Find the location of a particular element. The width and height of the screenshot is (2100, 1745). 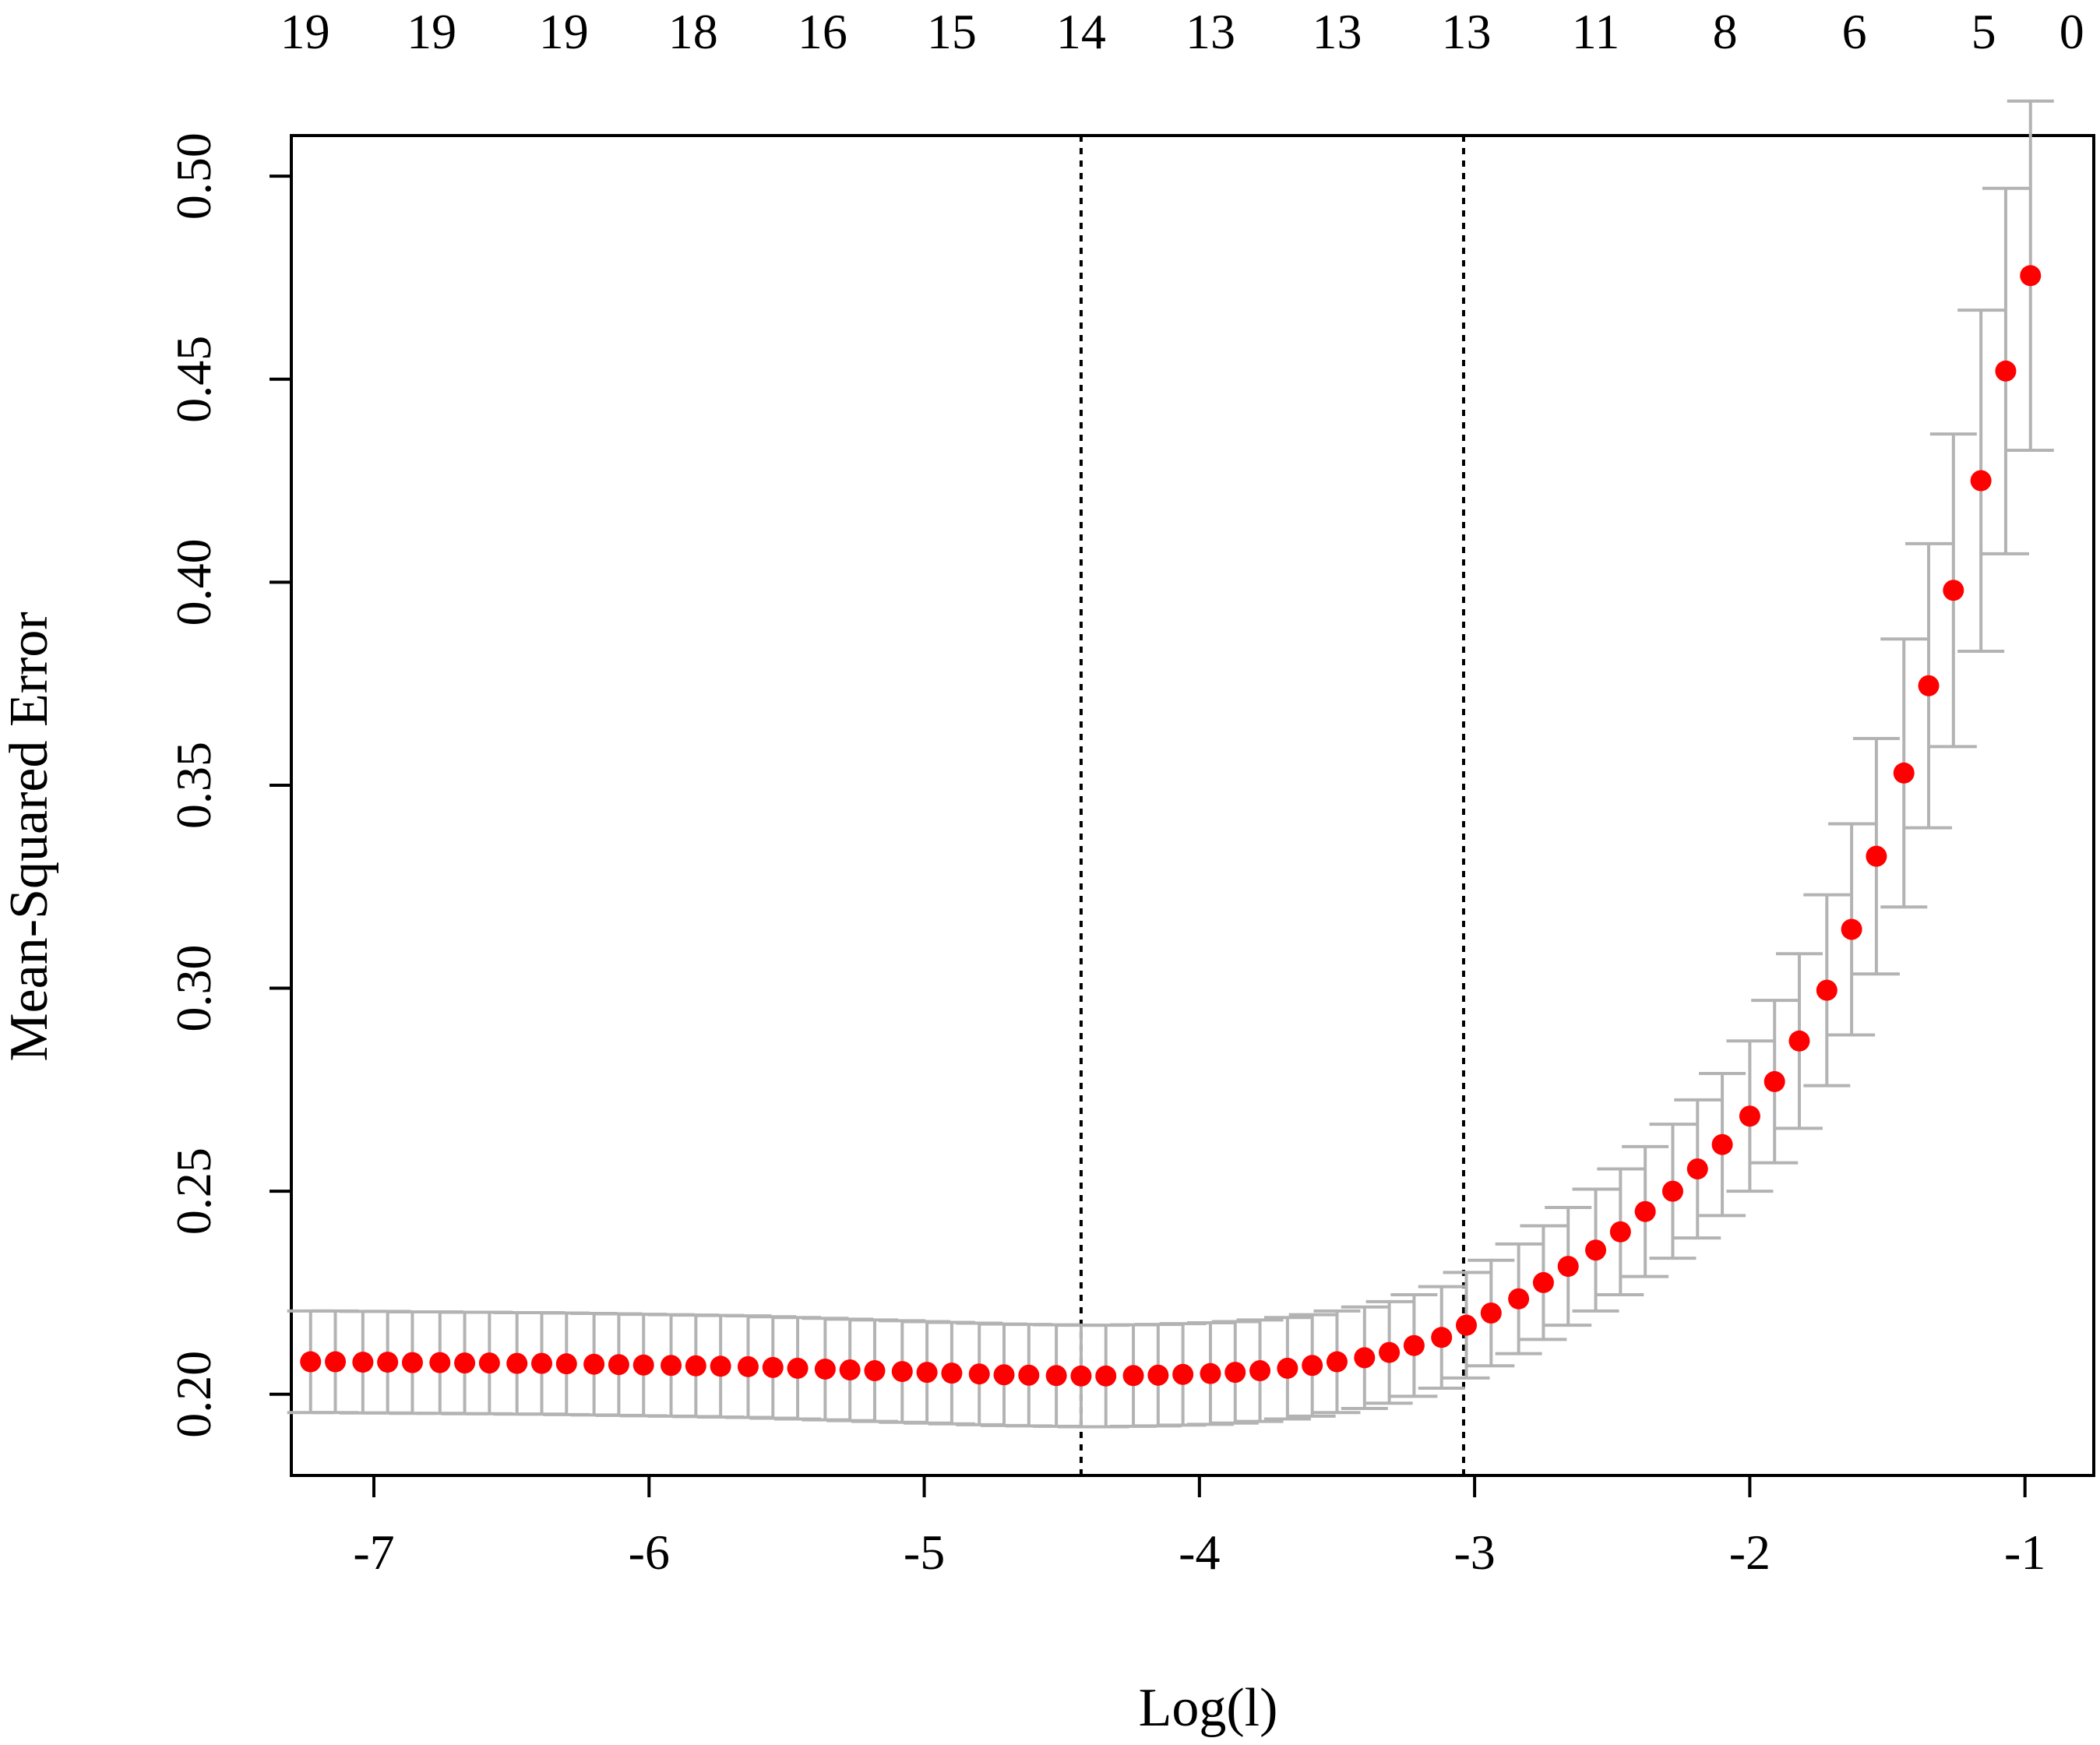

x-tick-label: -2 is located at coordinates (1750, 1552).